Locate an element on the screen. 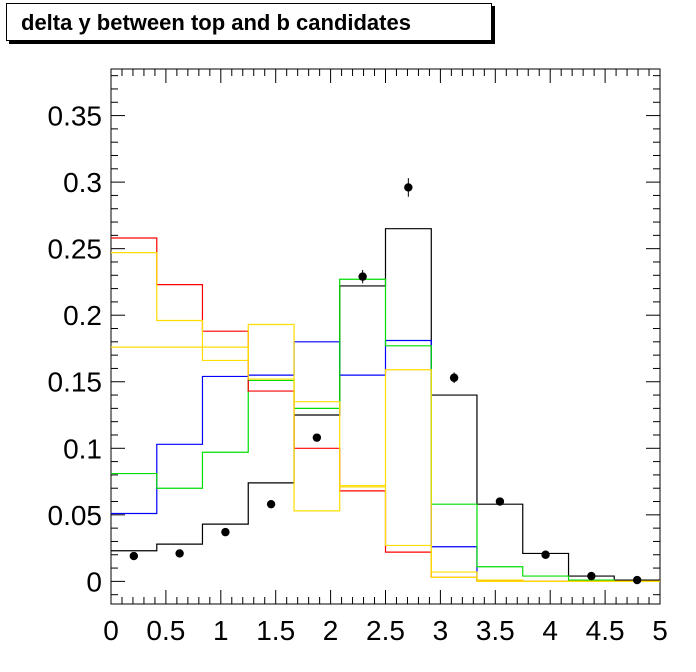  x-tick-label: 1.5 is located at coordinates (275, 630).